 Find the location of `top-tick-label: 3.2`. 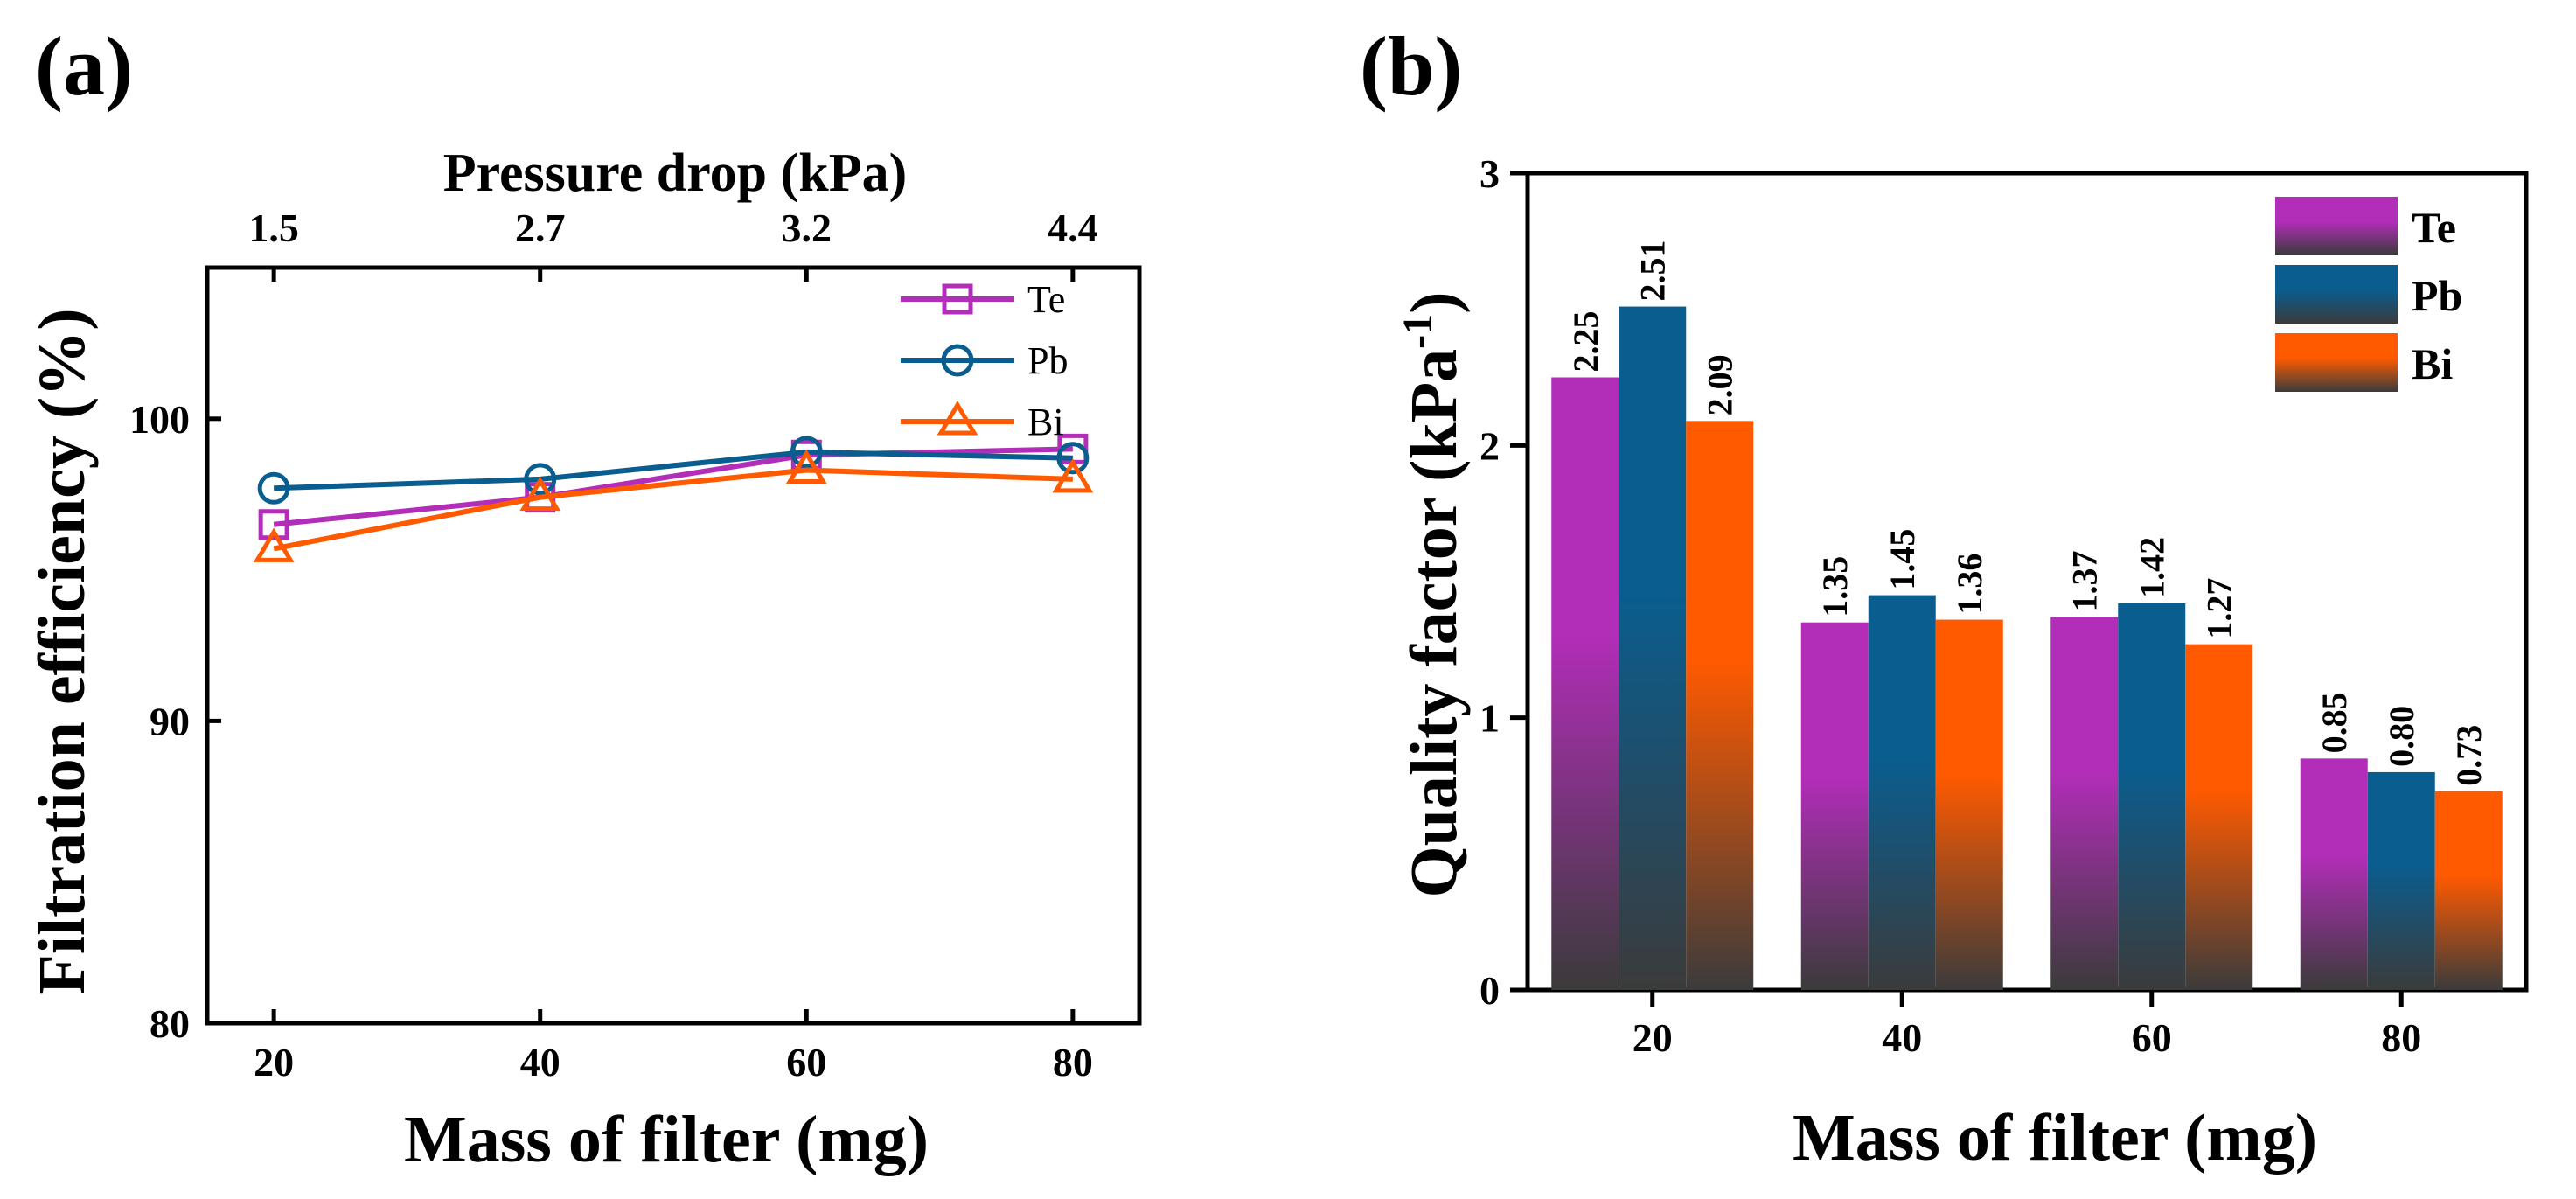

top-tick-label: 3.2 is located at coordinates (807, 228).